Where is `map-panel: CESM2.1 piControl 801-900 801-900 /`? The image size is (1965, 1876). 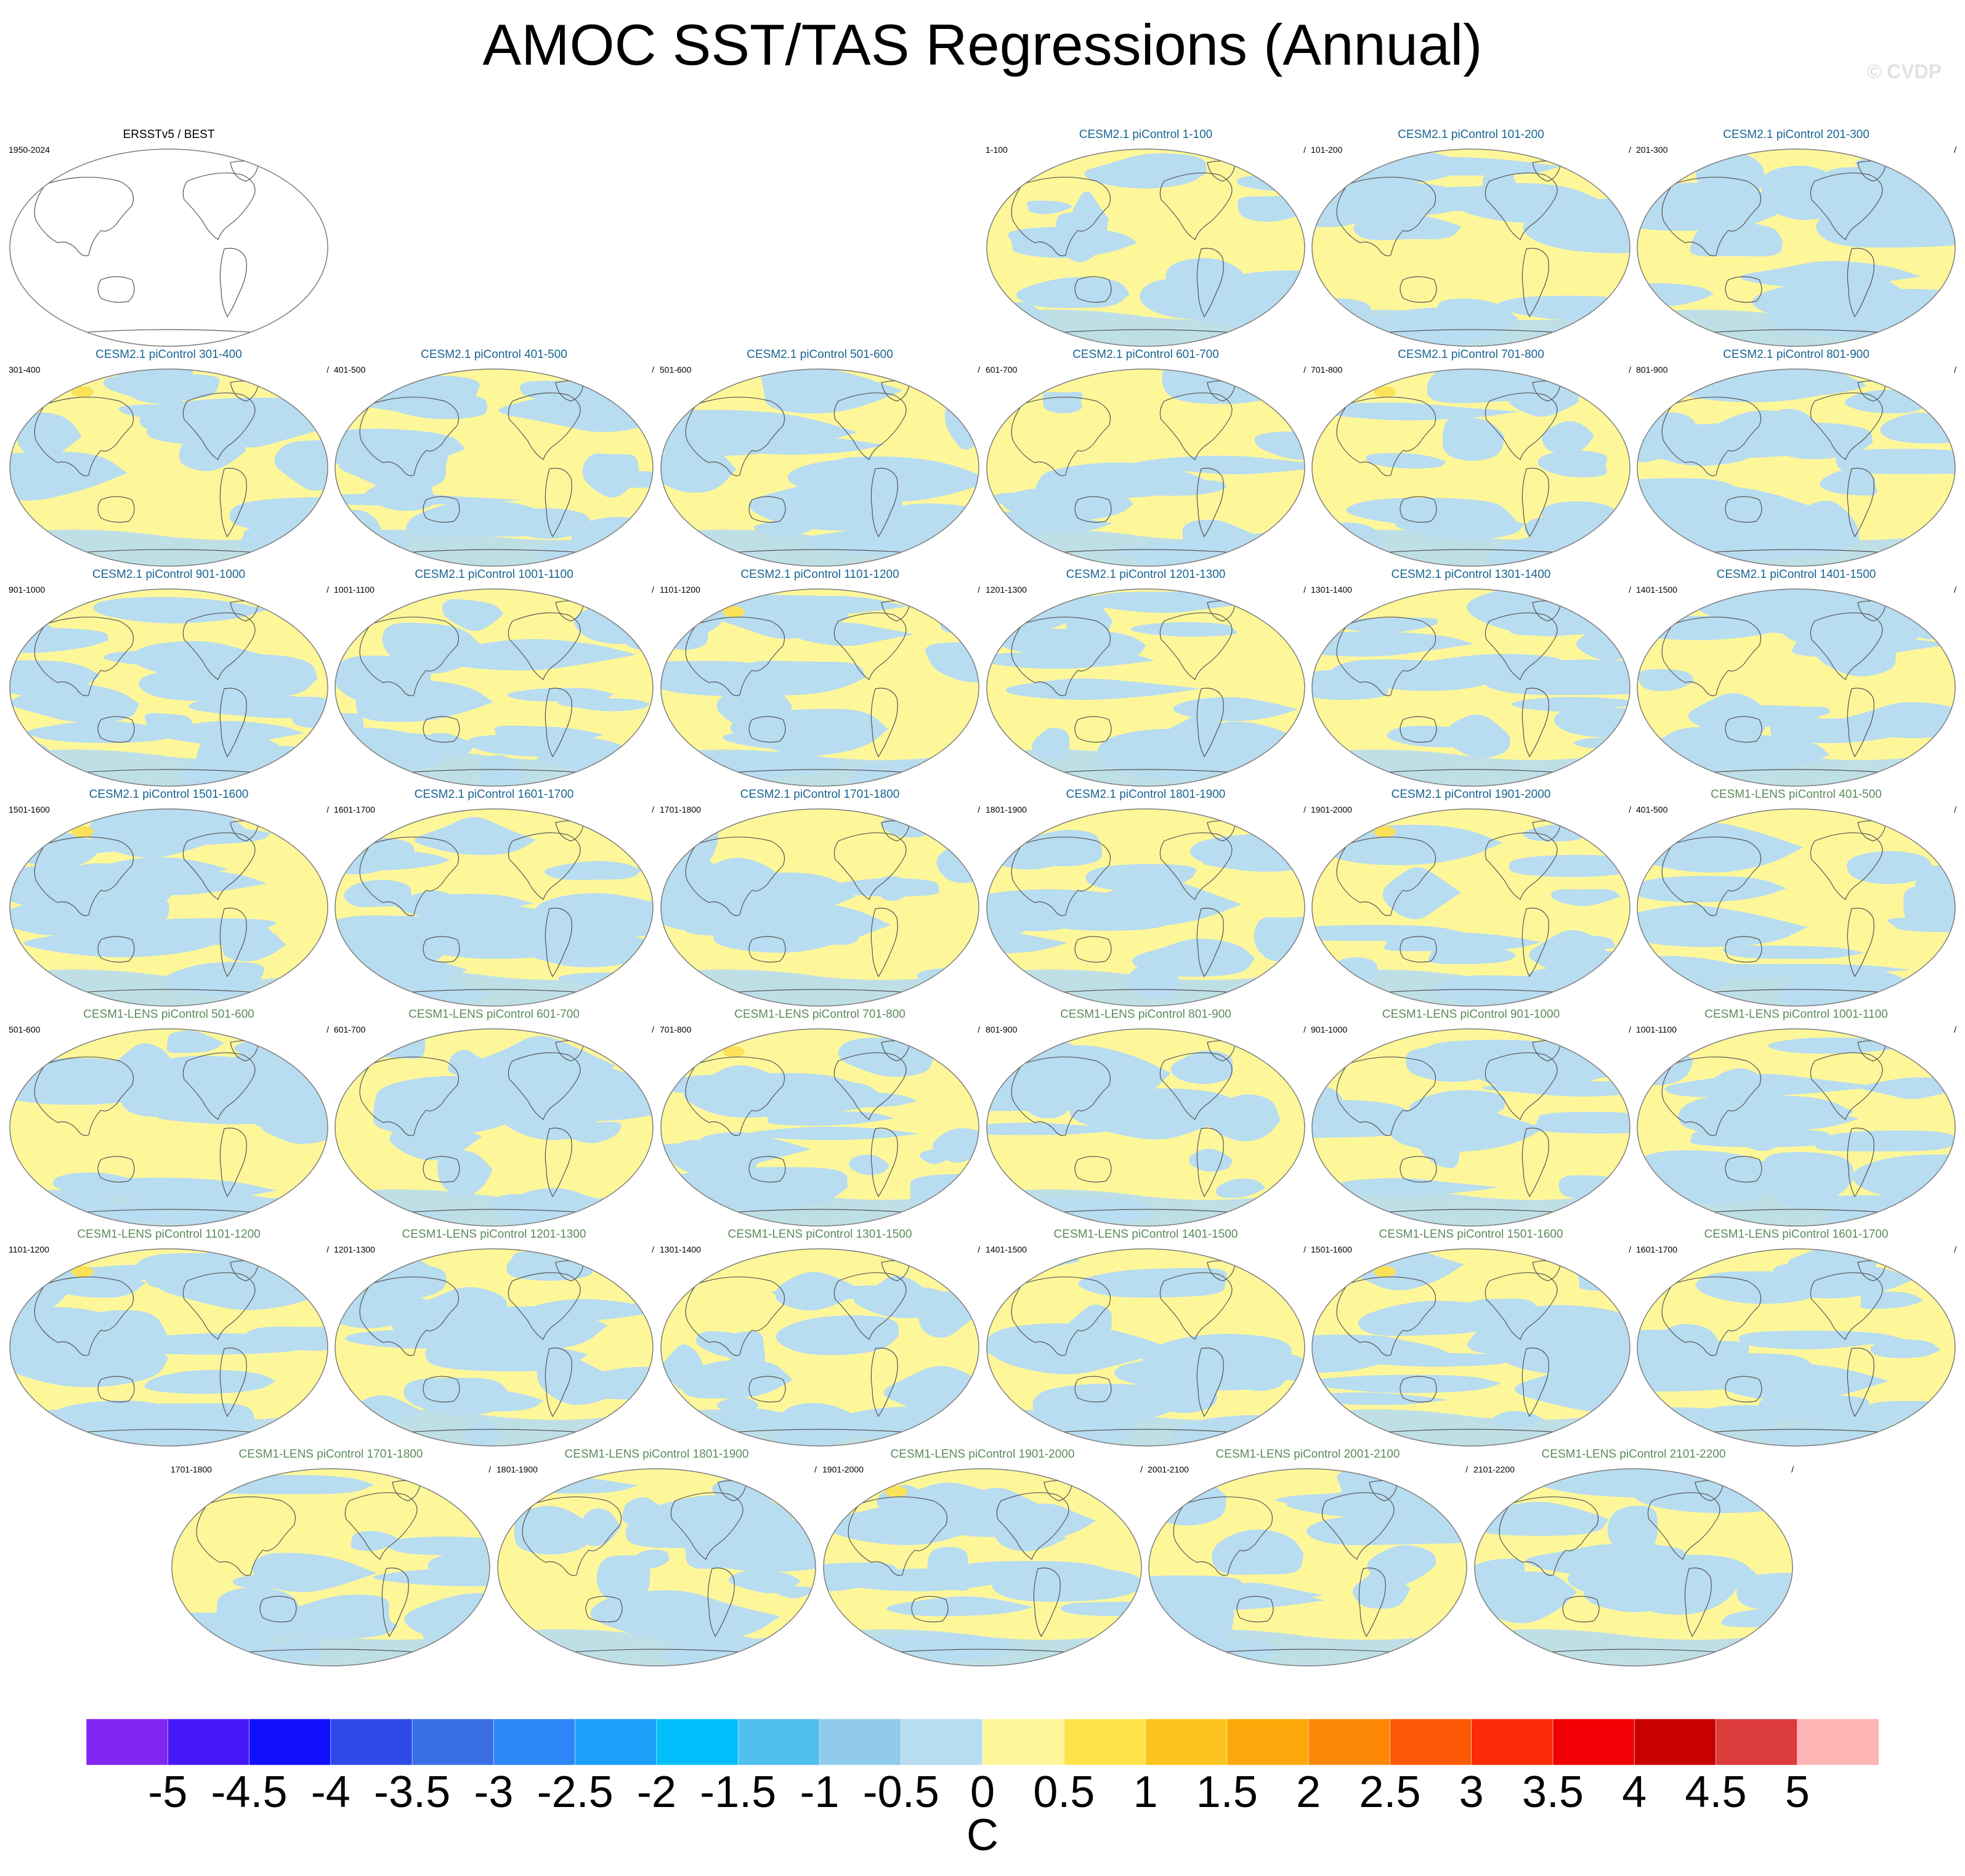
map-panel: CESM2.1 piControl 801-900 801-900 / is located at coordinates (1796, 458).